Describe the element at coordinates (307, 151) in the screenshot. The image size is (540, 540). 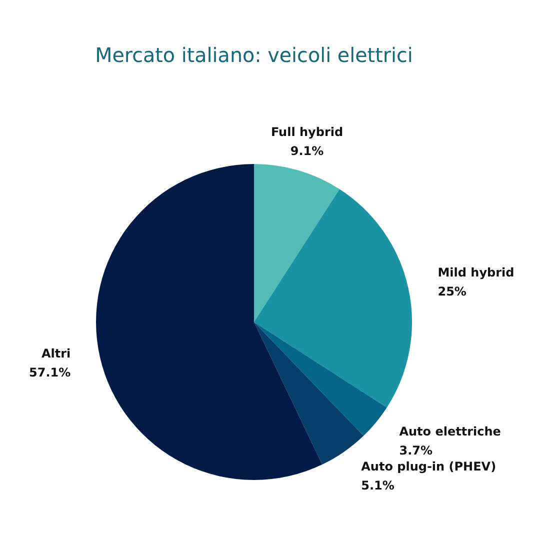
I see `data-label: 9.1%` at that location.